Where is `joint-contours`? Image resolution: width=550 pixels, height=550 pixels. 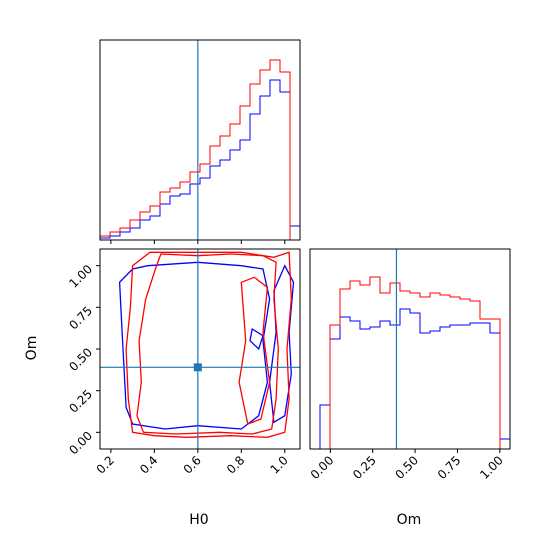 joint-contours is located at coordinates (206, 344).